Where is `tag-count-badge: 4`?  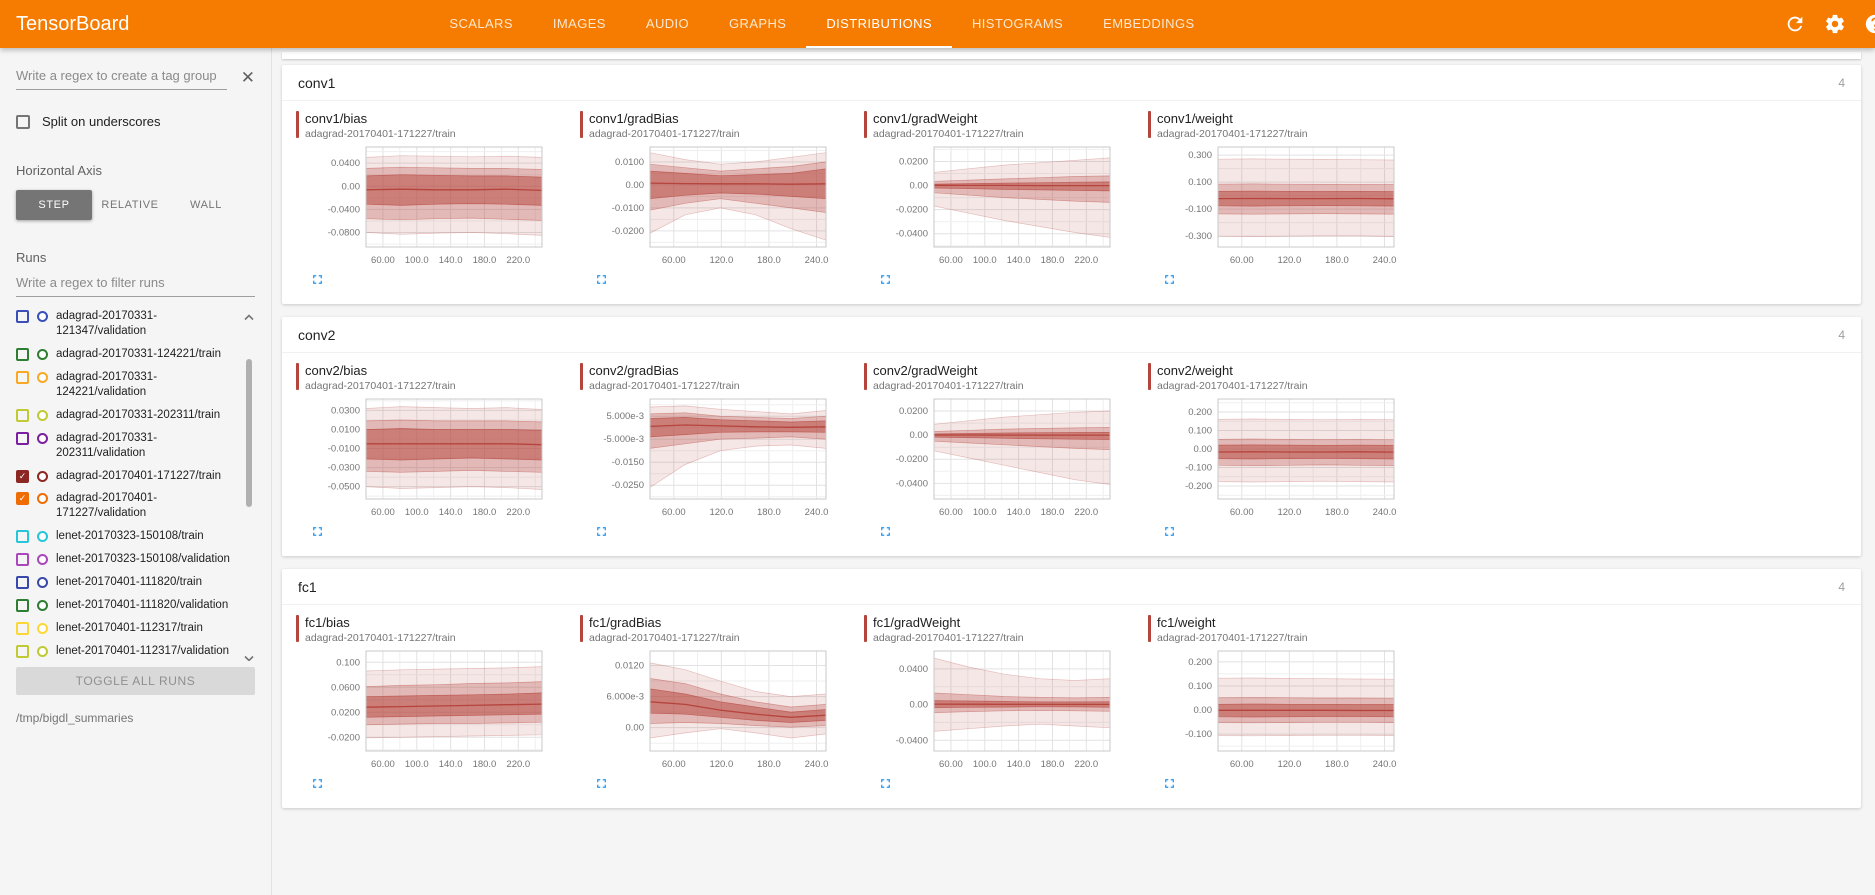 tag-count-badge: 4 is located at coordinates (1841, 586).